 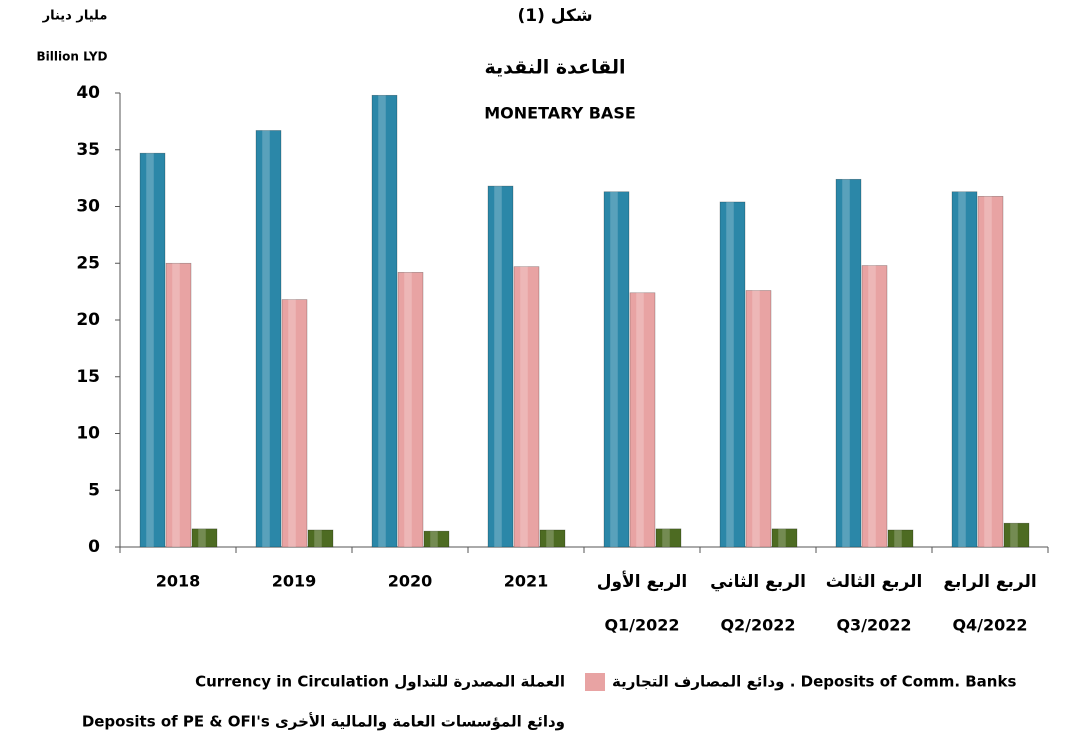 I want to click on y-tick-label: 25, so click(x=88, y=263).